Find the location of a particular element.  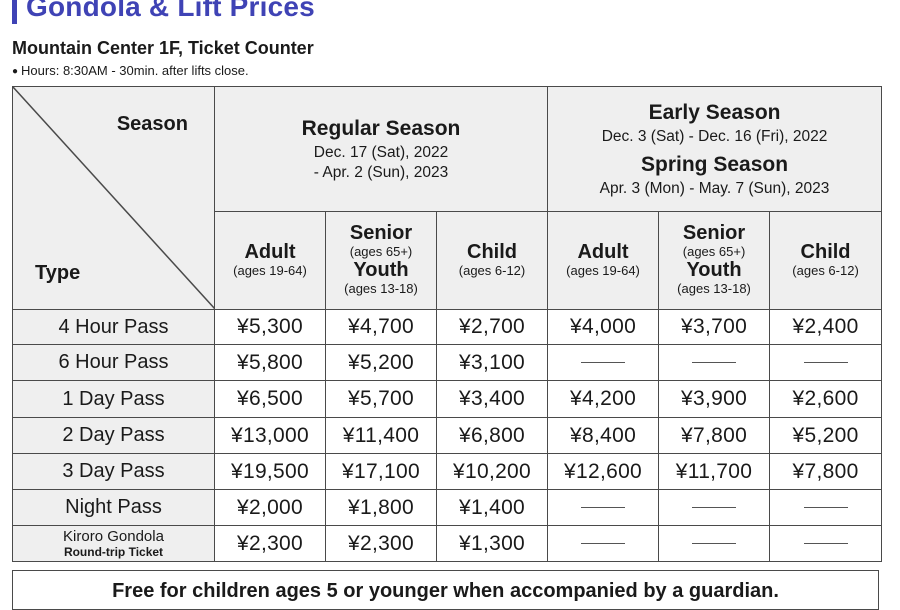

season-axis-label: Season is located at coordinates (152, 124).